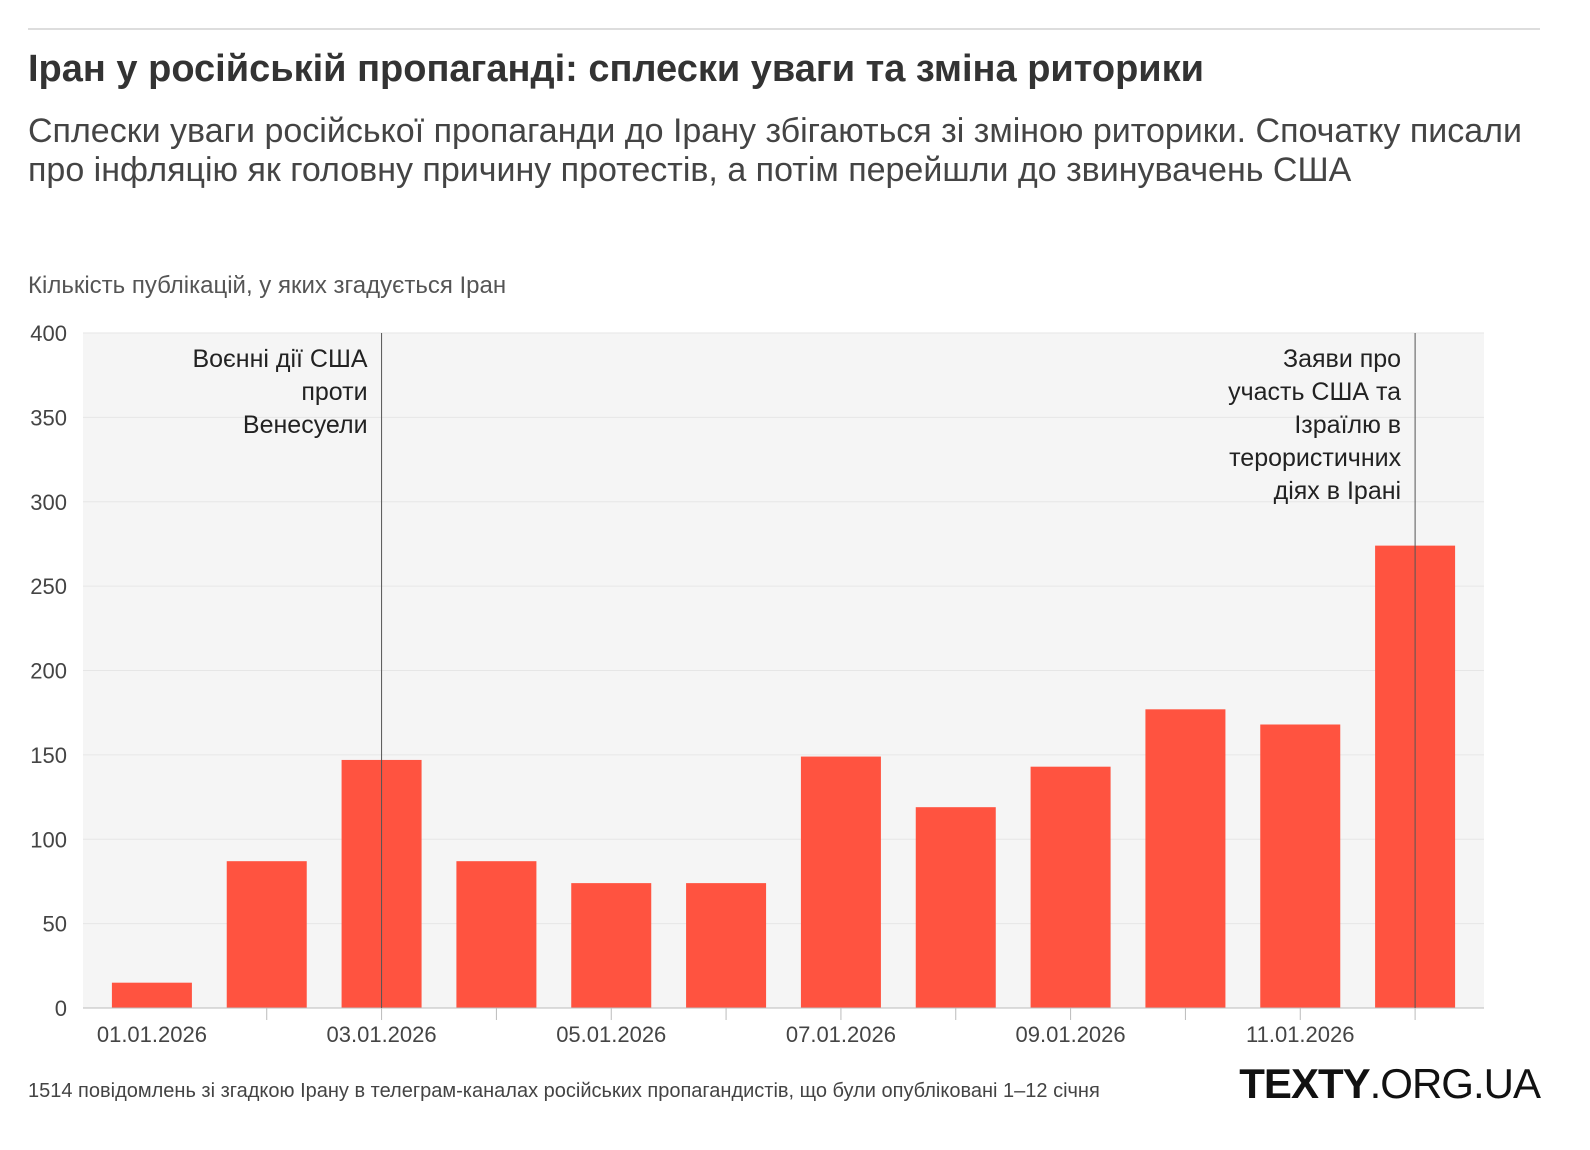 The width and height of the screenshot is (1590, 1150). What do you see at coordinates (55, 924) in the screenshot?
I see `y-tick-label: 50` at bounding box center [55, 924].